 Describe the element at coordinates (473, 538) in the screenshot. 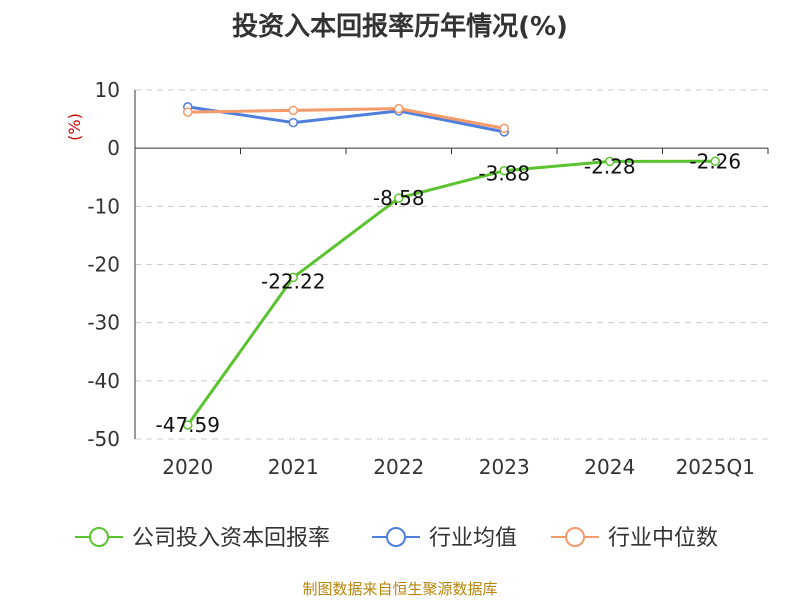

I see `legend-label: 行业均值` at that location.